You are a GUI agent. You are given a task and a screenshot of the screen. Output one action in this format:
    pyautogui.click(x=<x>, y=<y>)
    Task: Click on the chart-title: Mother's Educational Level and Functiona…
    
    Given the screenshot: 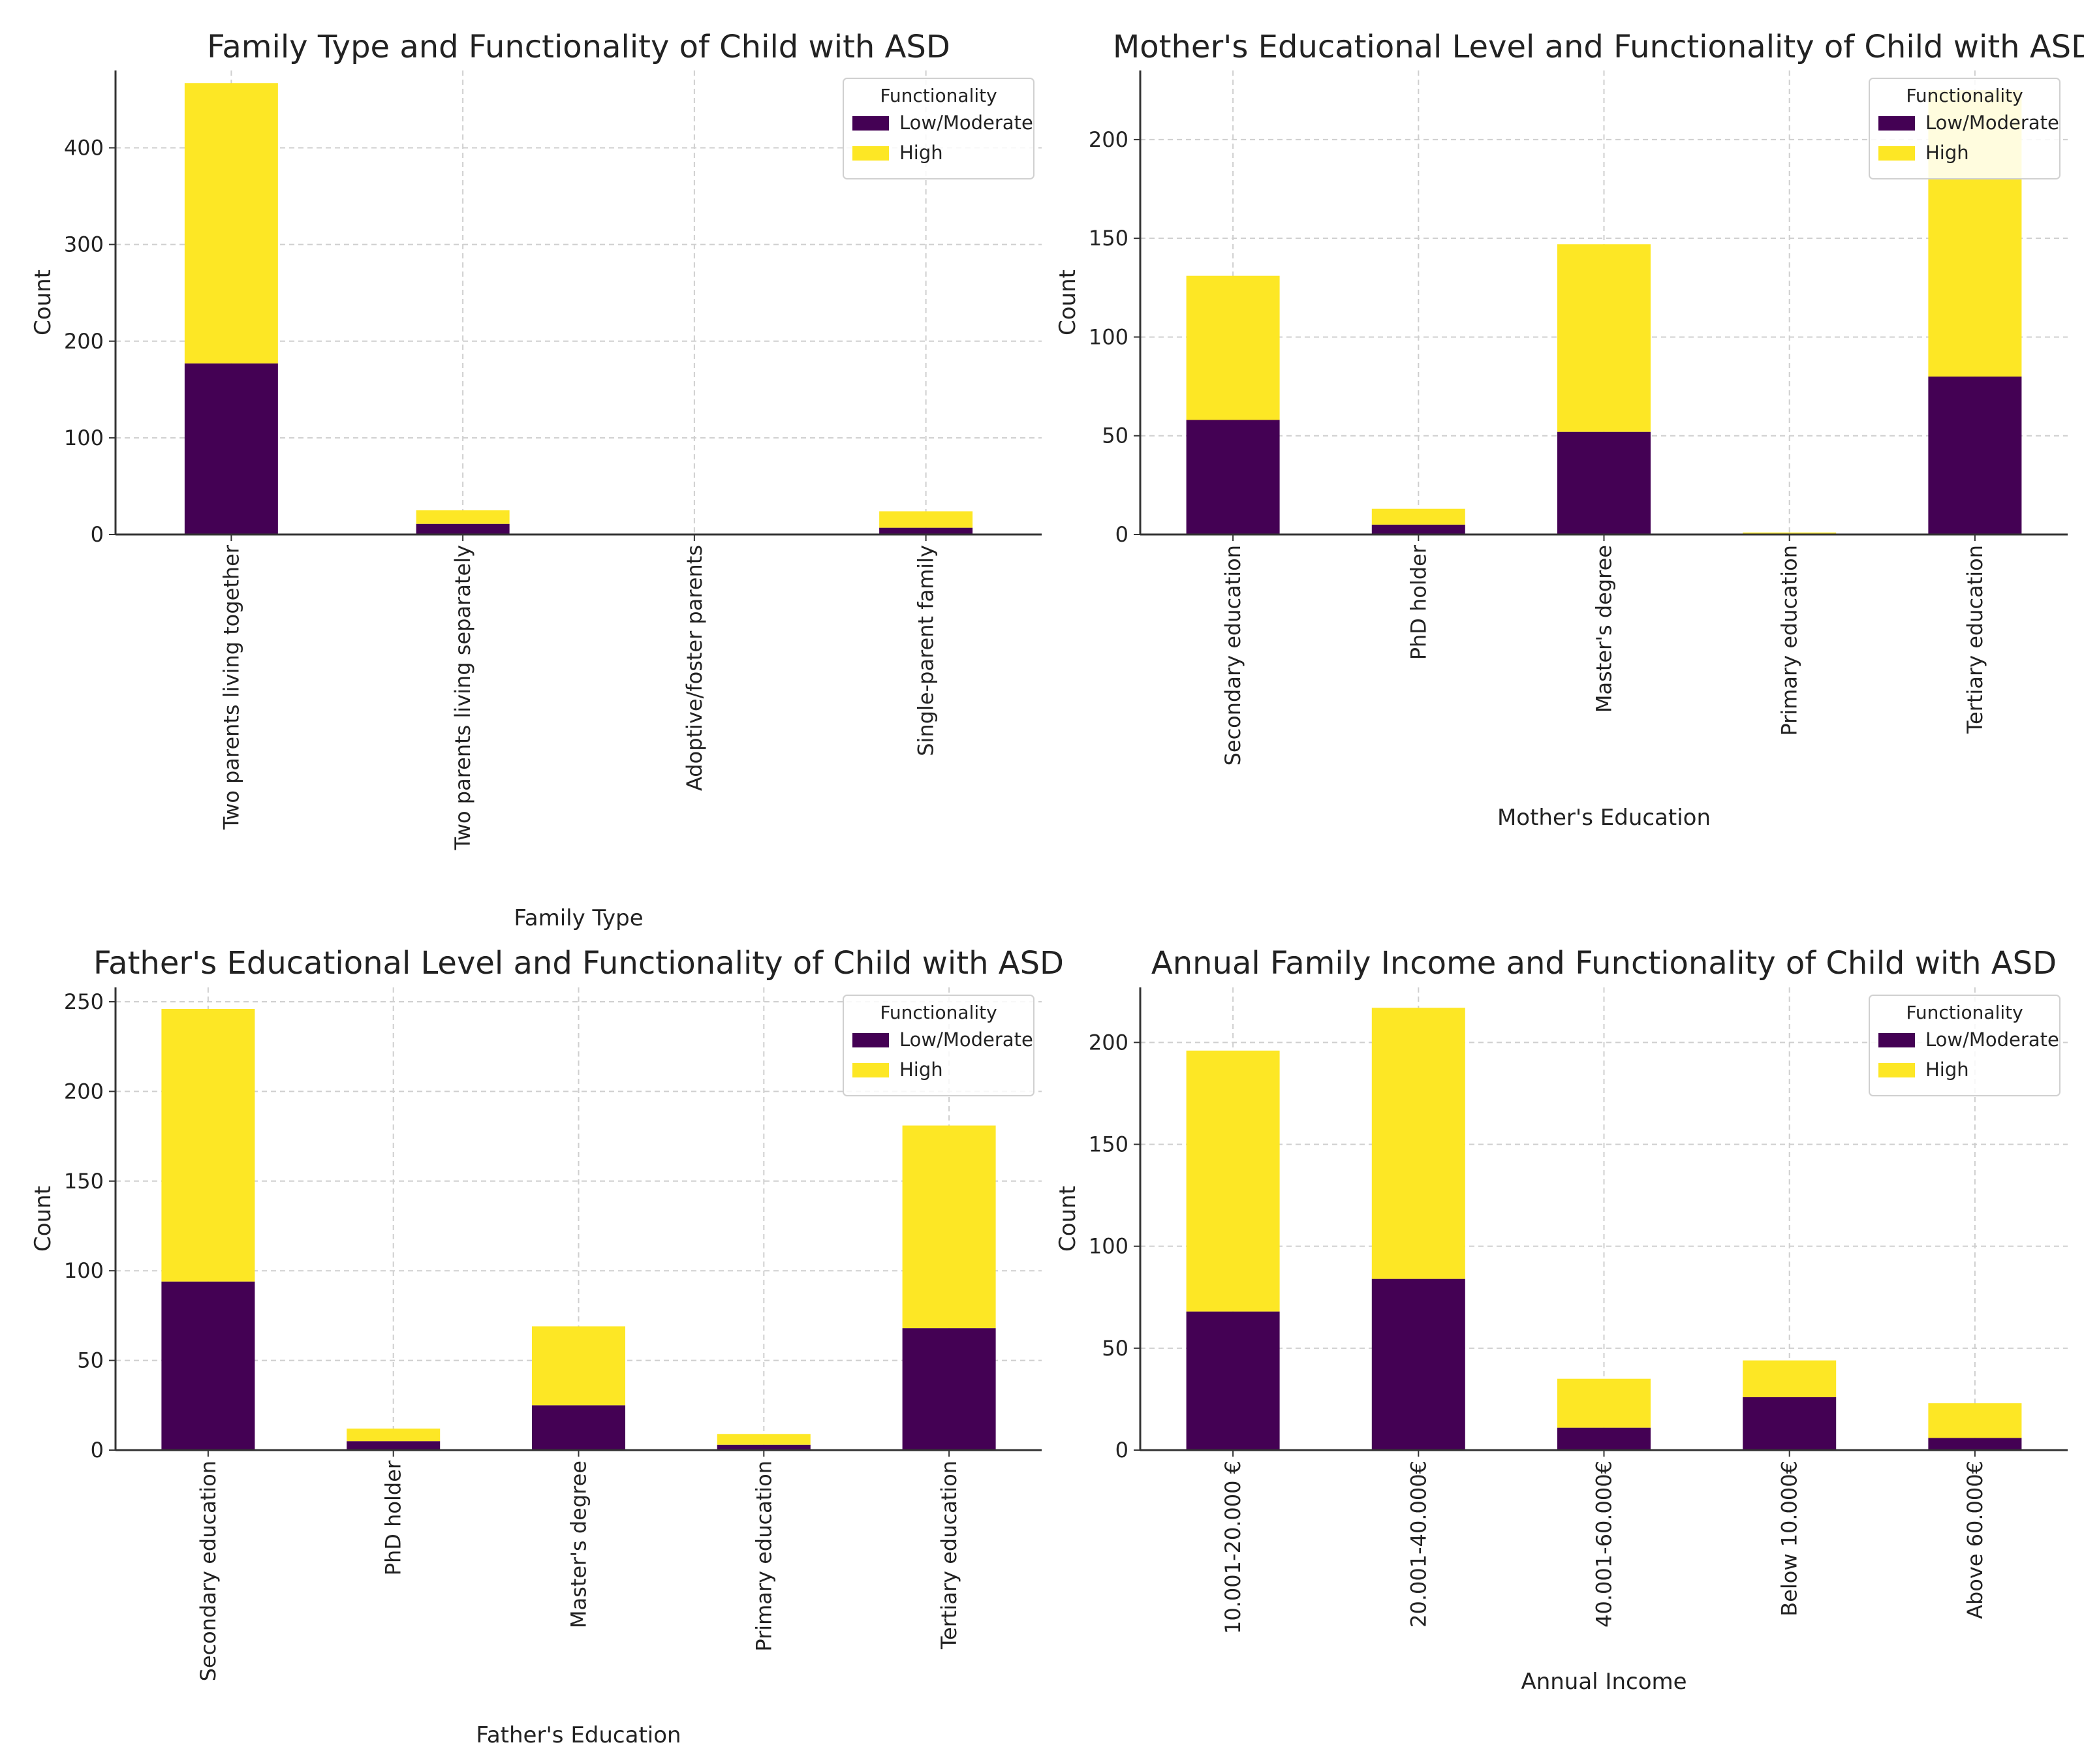 What is the action you would take?
    pyautogui.click(x=1599, y=47)
    